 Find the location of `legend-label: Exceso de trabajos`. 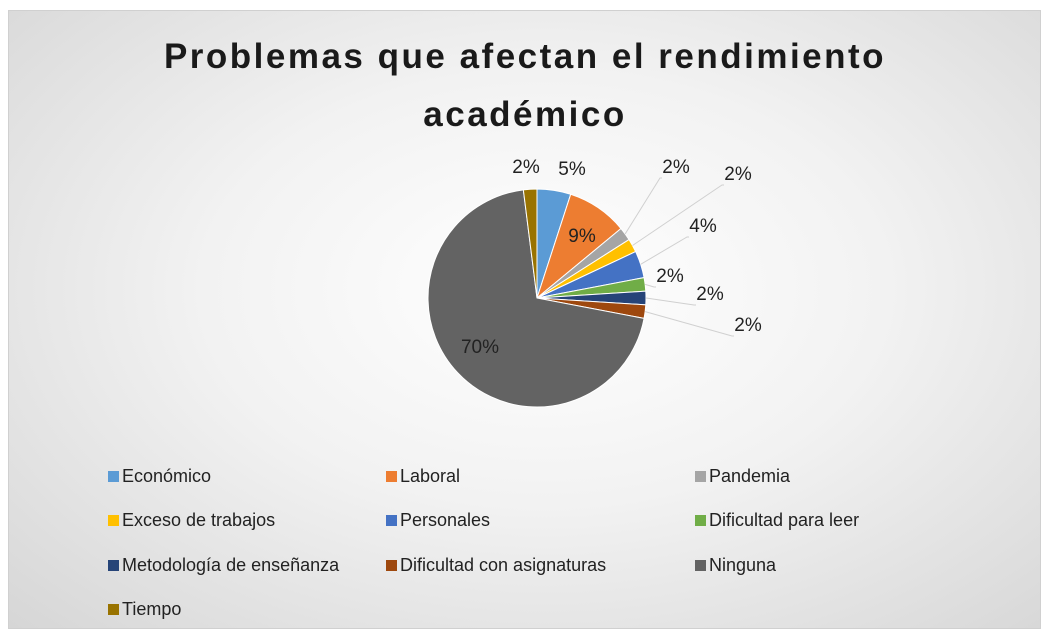

legend-label: Exceso de trabajos is located at coordinates (198, 520).